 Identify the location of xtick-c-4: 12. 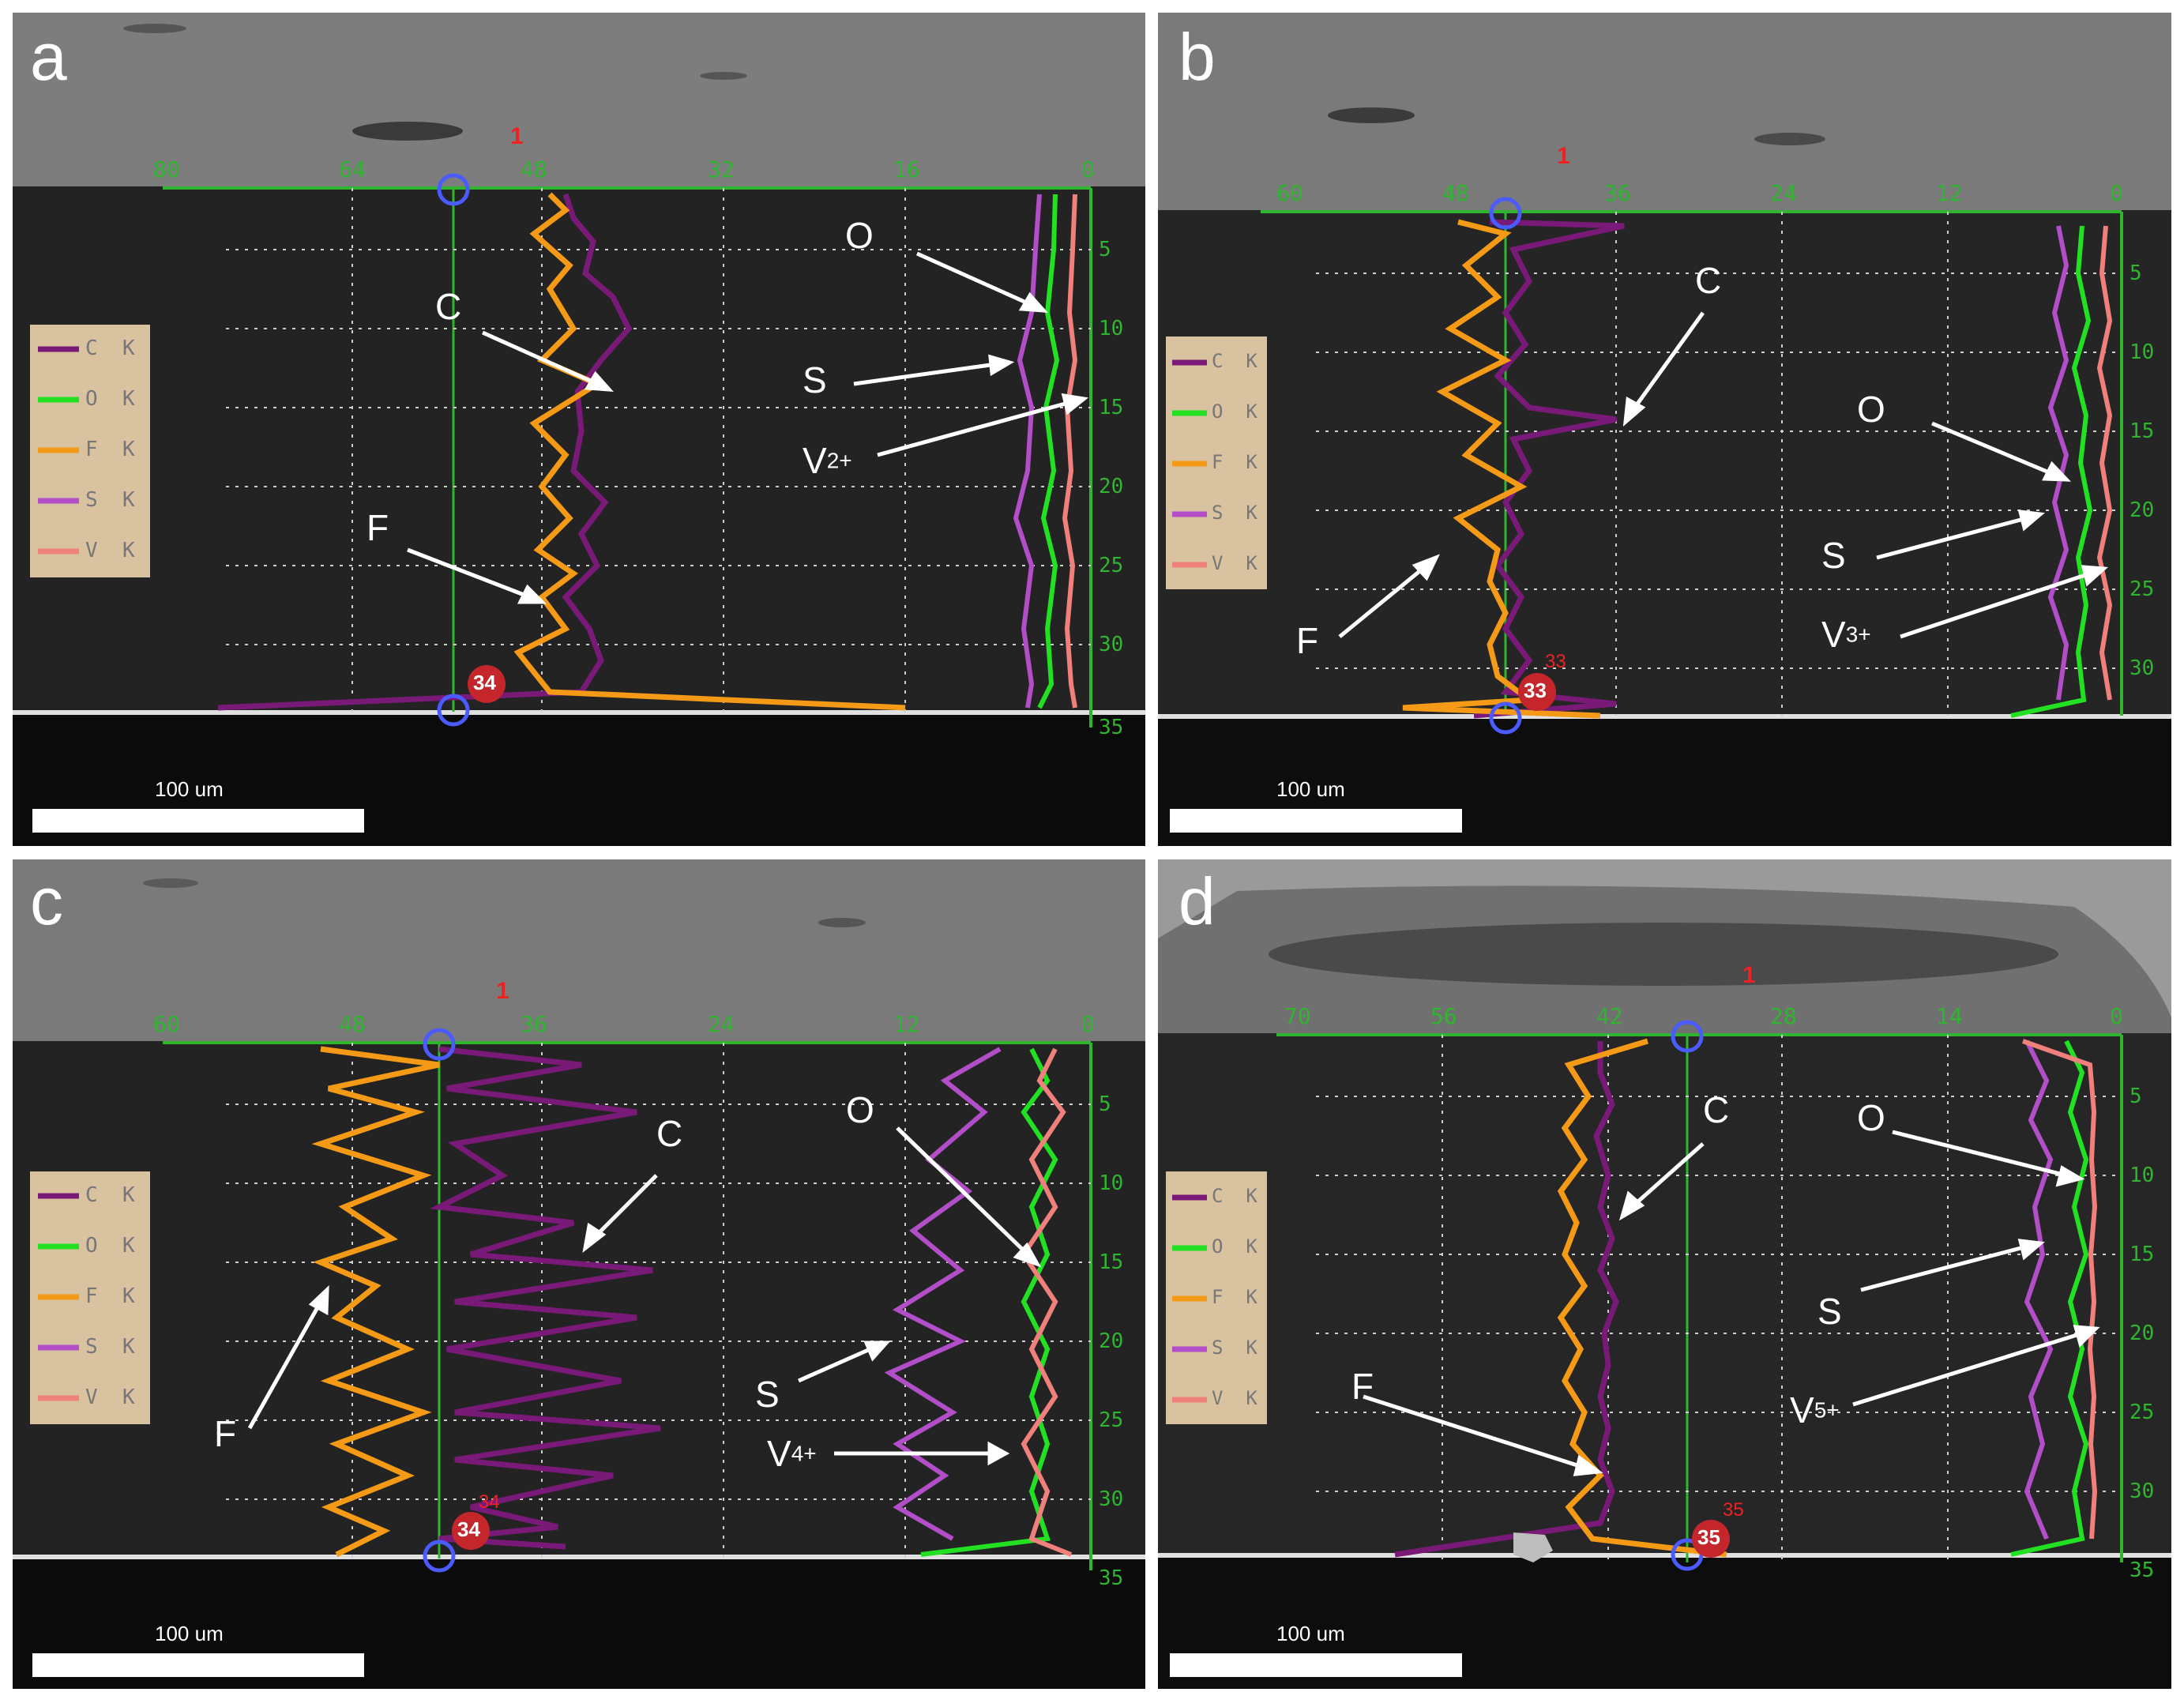
(906, 1024).